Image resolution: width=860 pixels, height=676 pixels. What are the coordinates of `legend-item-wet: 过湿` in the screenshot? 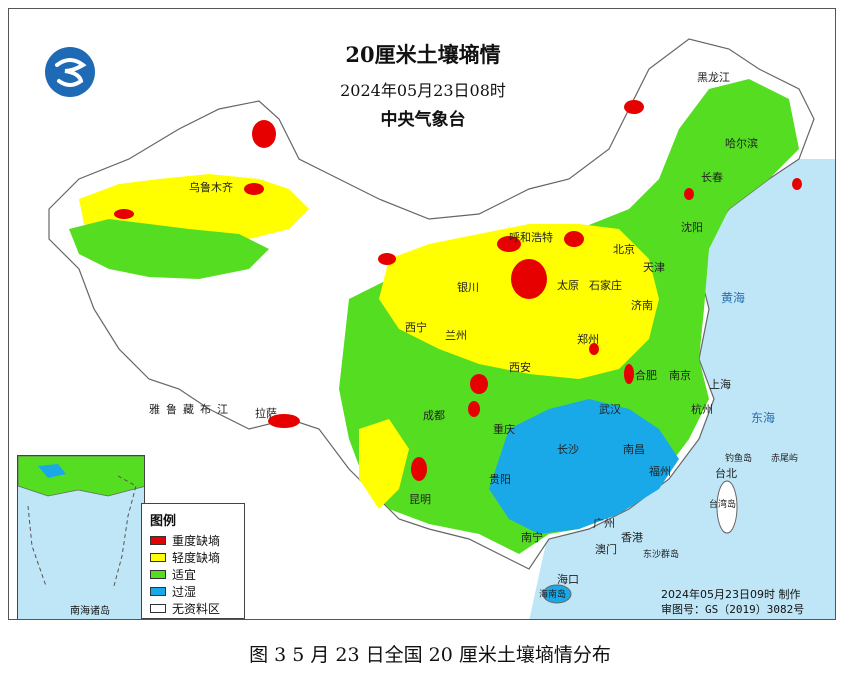 It's located at (193, 591).